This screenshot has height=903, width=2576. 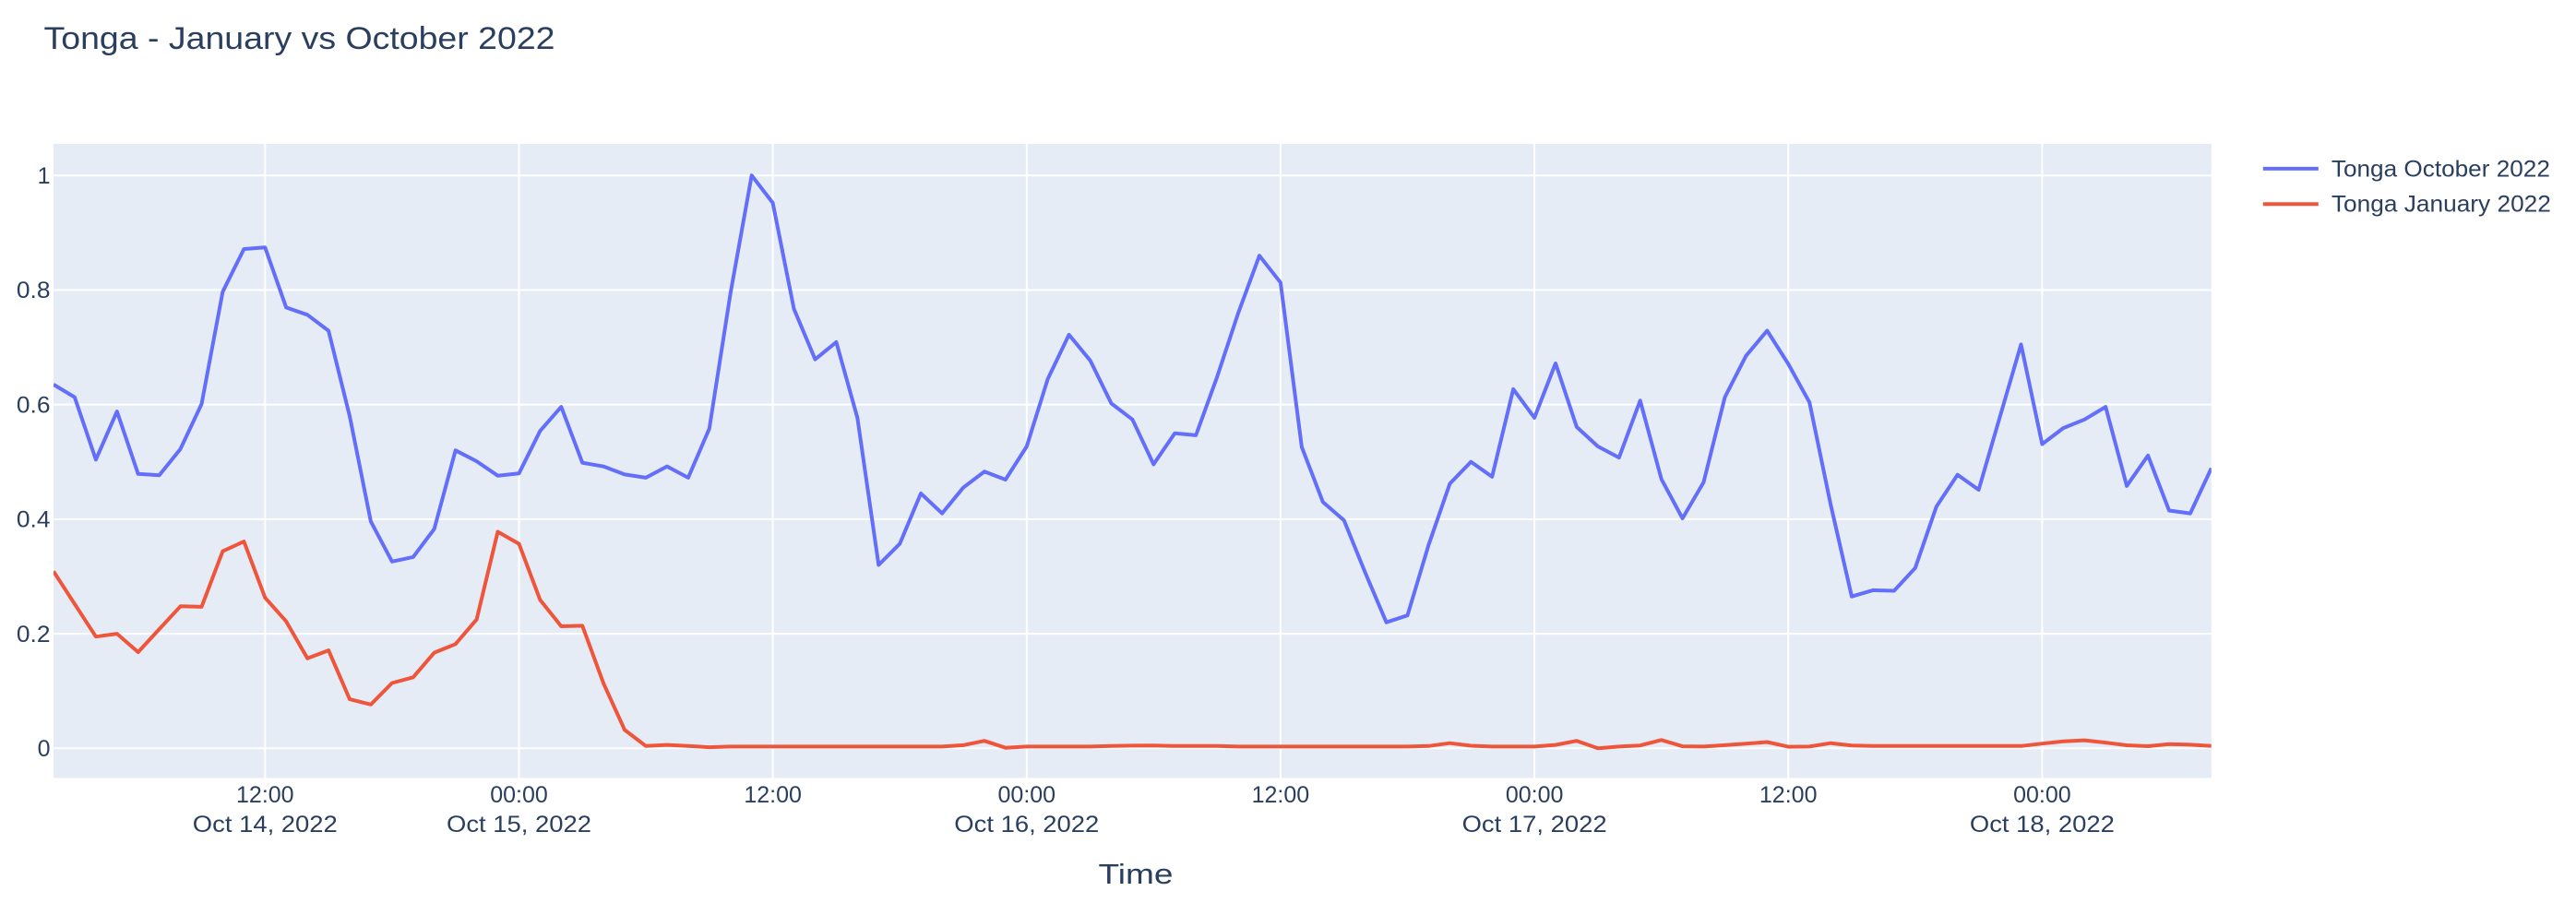 What do you see at coordinates (45, 749) in the screenshot?
I see `svg-text: 0` at bounding box center [45, 749].